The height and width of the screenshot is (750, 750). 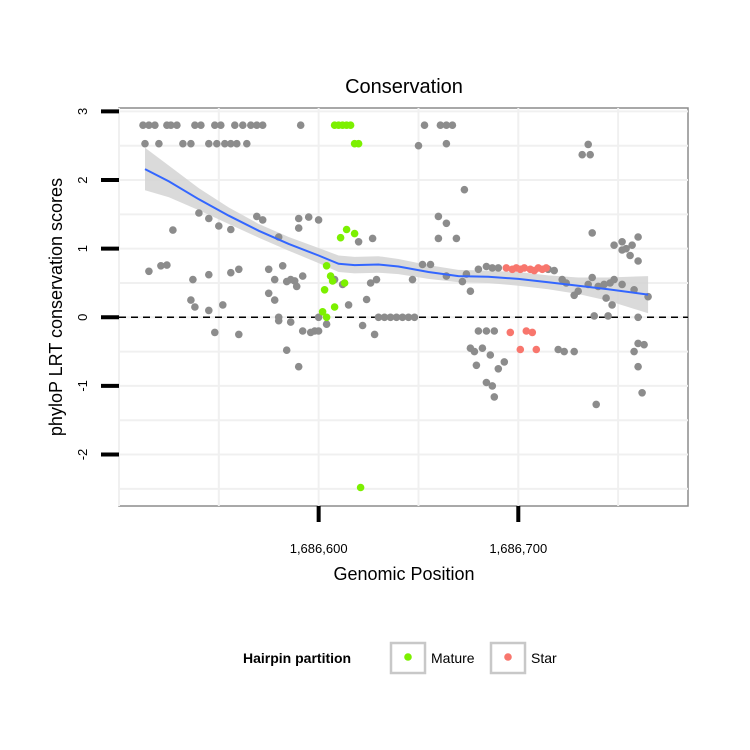 What do you see at coordinates (97, 284) in the screenshot?
I see `y-axis: -2 -1 0 1 2 3` at bounding box center [97, 284].